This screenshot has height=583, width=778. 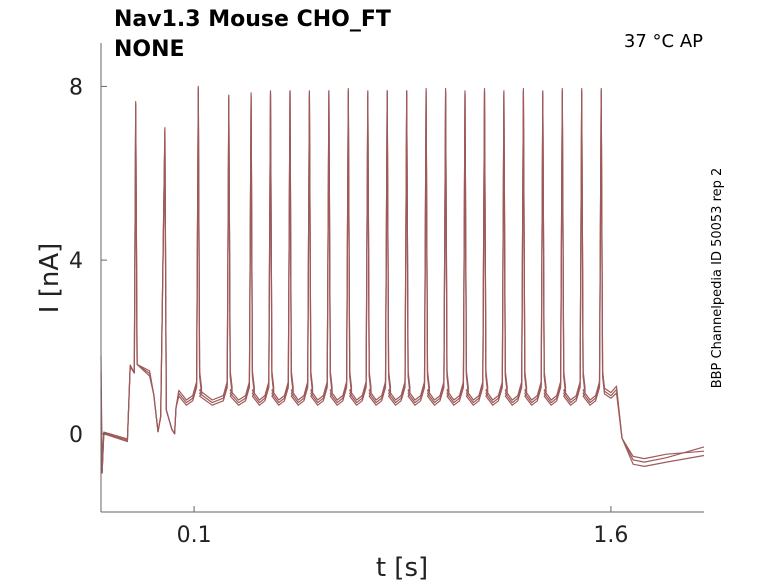 What do you see at coordinates (88, 261) in the screenshot?
I see `y-axis-ticks: 0 4 8` at bounding box center [88, 261].